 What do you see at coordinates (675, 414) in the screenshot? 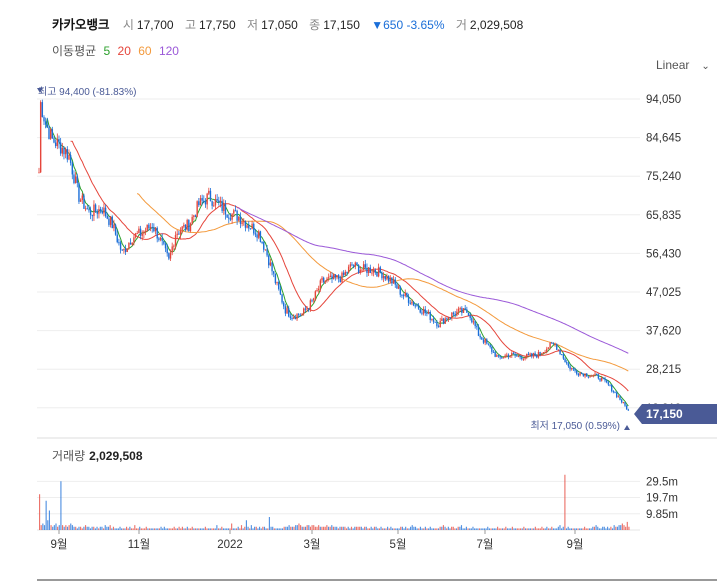
I see `current-price-badge: 17,150` at bounding box center [675, 414].